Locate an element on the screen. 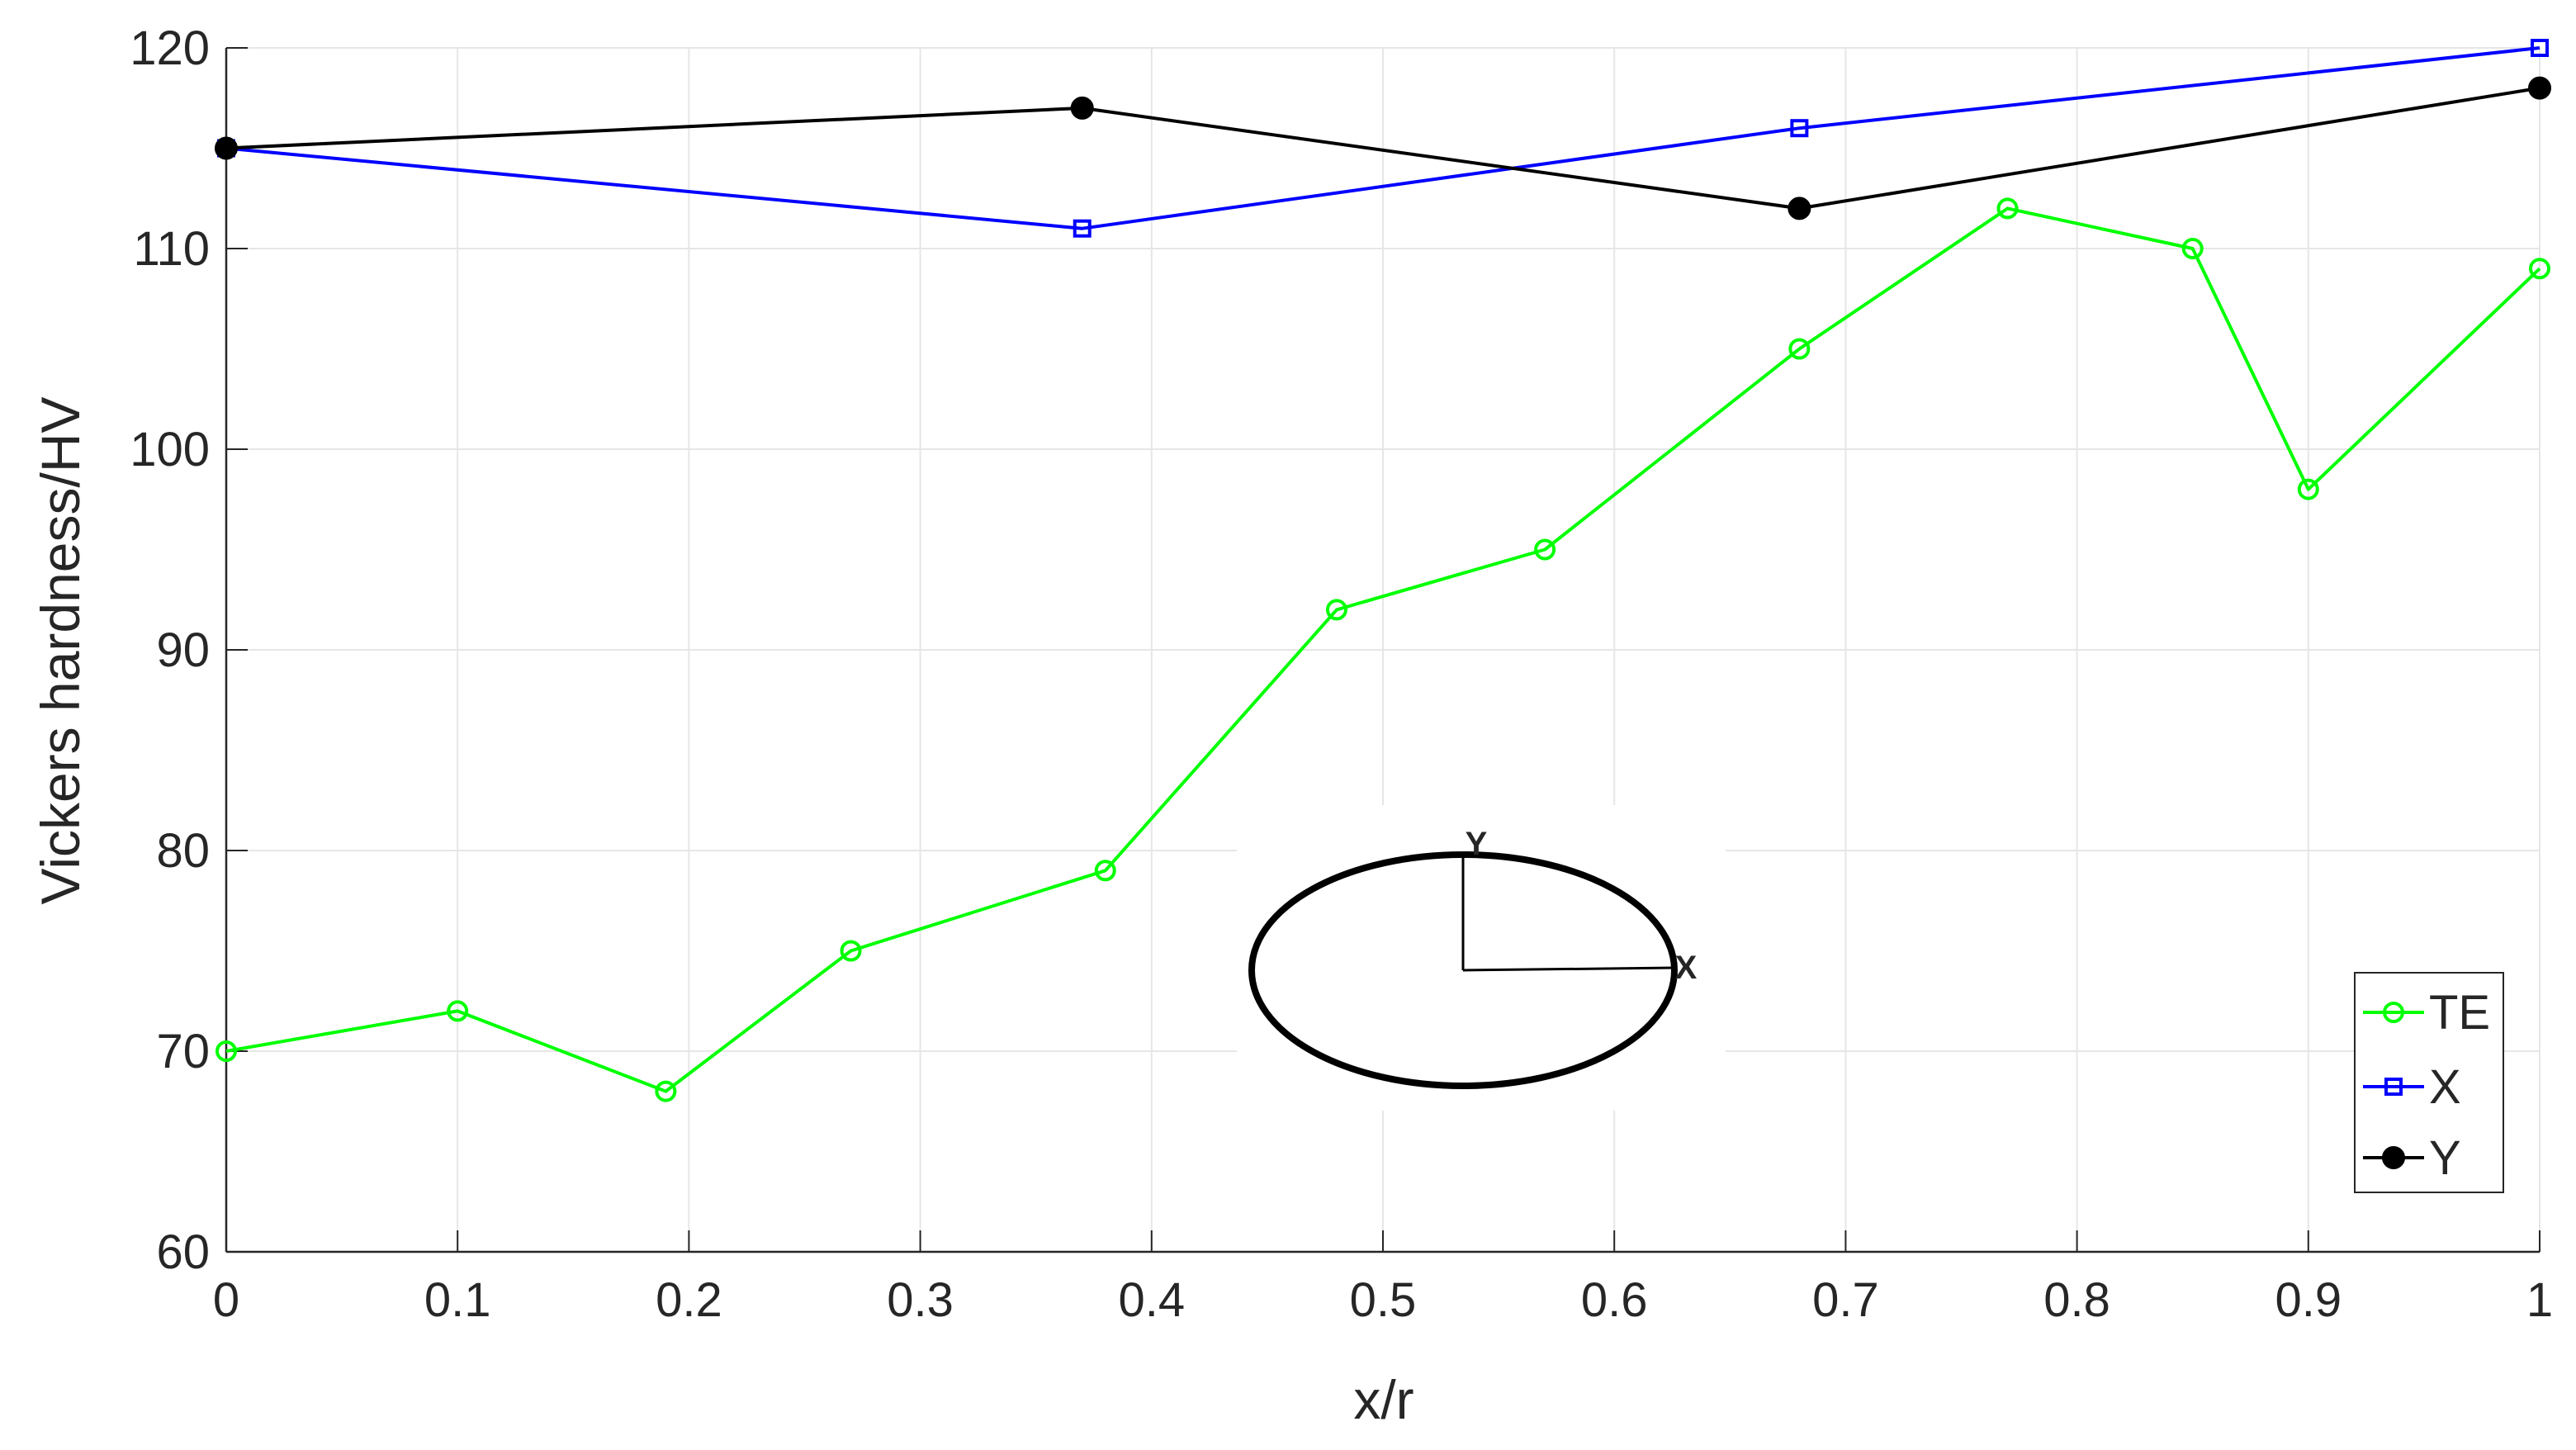 Image resolution: width=2576 pixels, height=1450 pixels. inset-y-label: Y is located at coordinates (1477, 844).